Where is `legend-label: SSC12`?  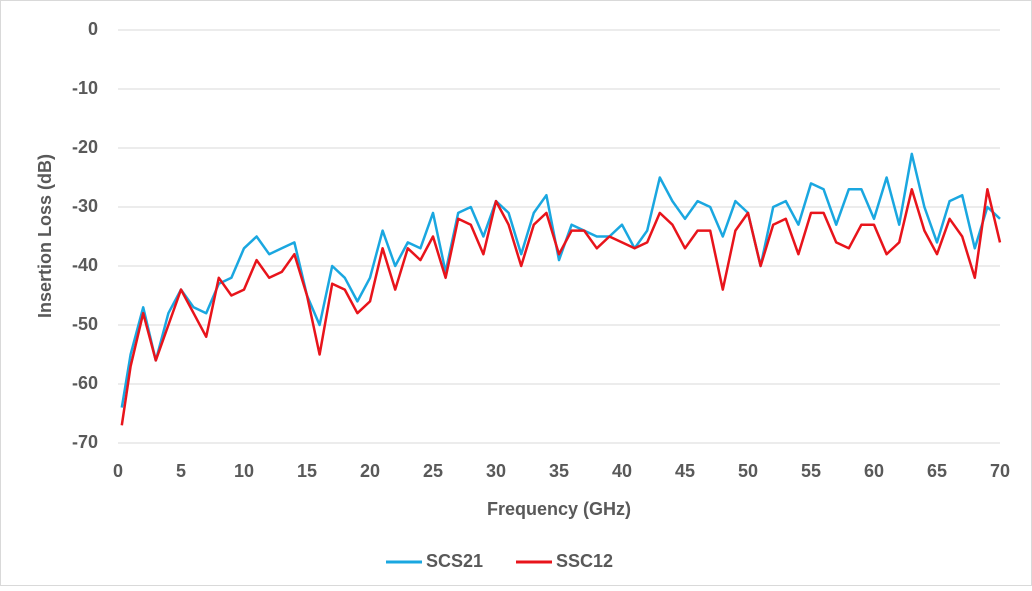
legend-label: SSC12 is located at coordinates (584, 561).